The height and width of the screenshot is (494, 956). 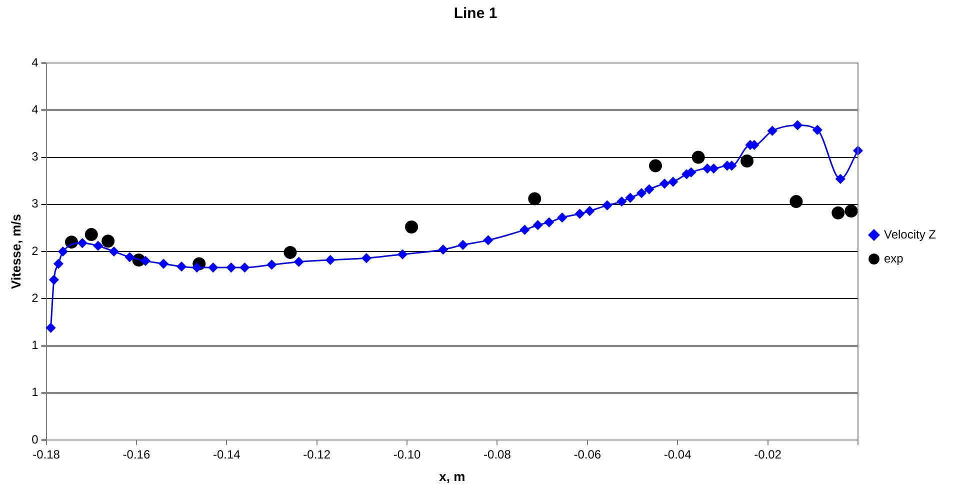 What do you see at coordinates (588, 455) in the screenshot?
I see `x-tick-label: -0.06` at bounding box center [588, 455].